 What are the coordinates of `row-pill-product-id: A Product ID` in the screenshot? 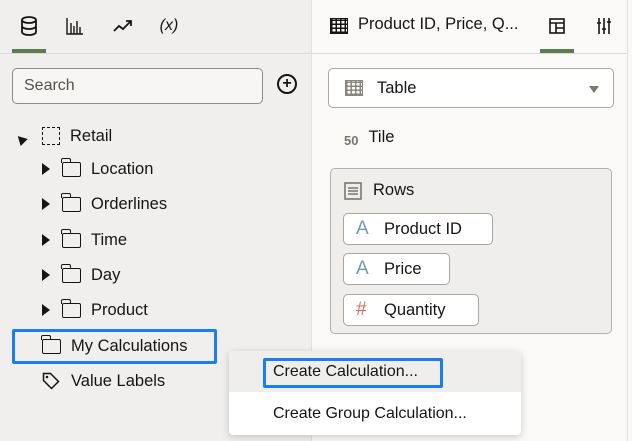 It's located at (418, 229).